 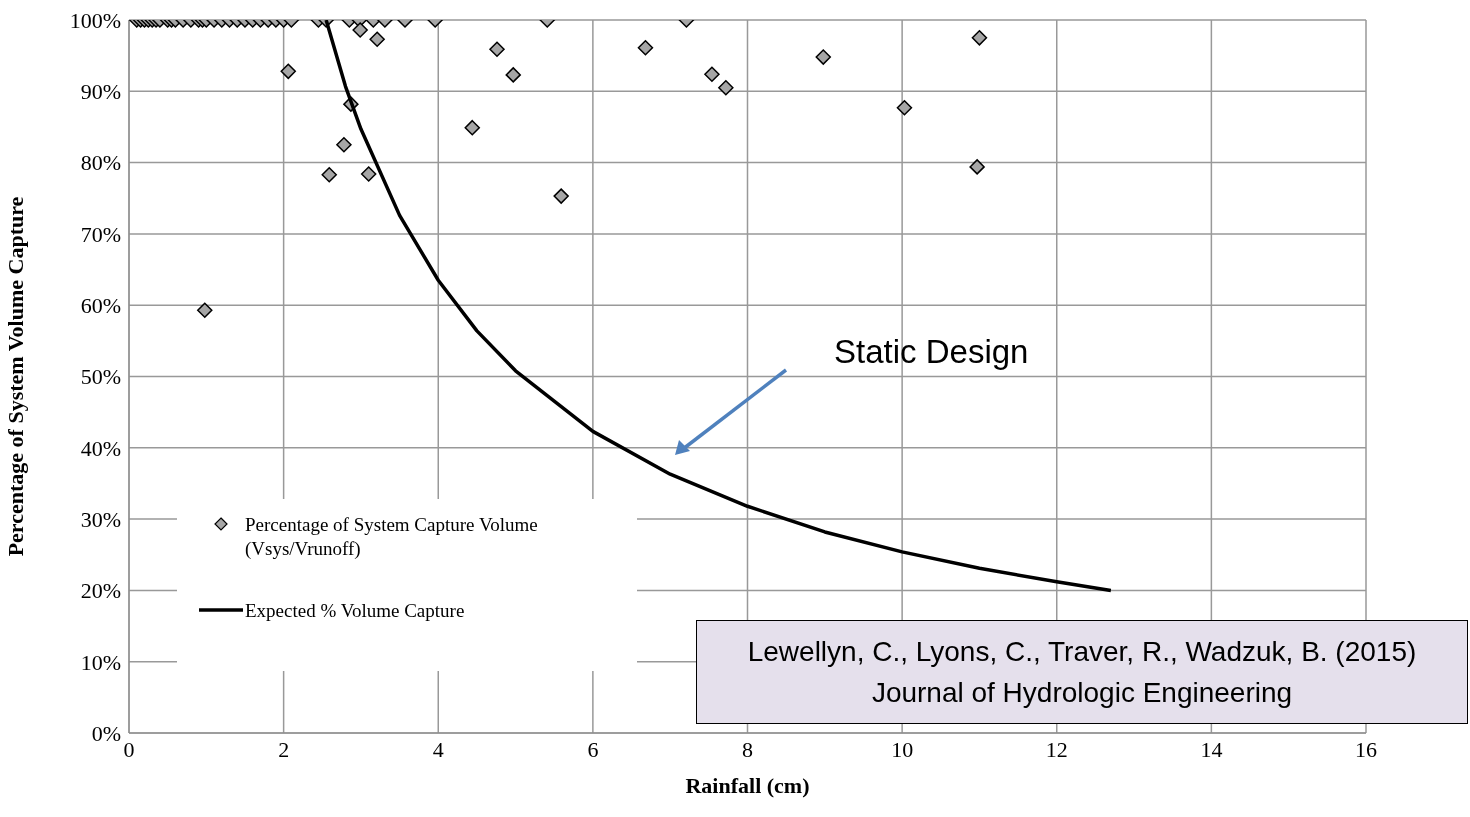 What do you see at coordinates (100, 377) in the screenshot?
I see `y-tick-label: 50%` at bounding box center [100, 377].